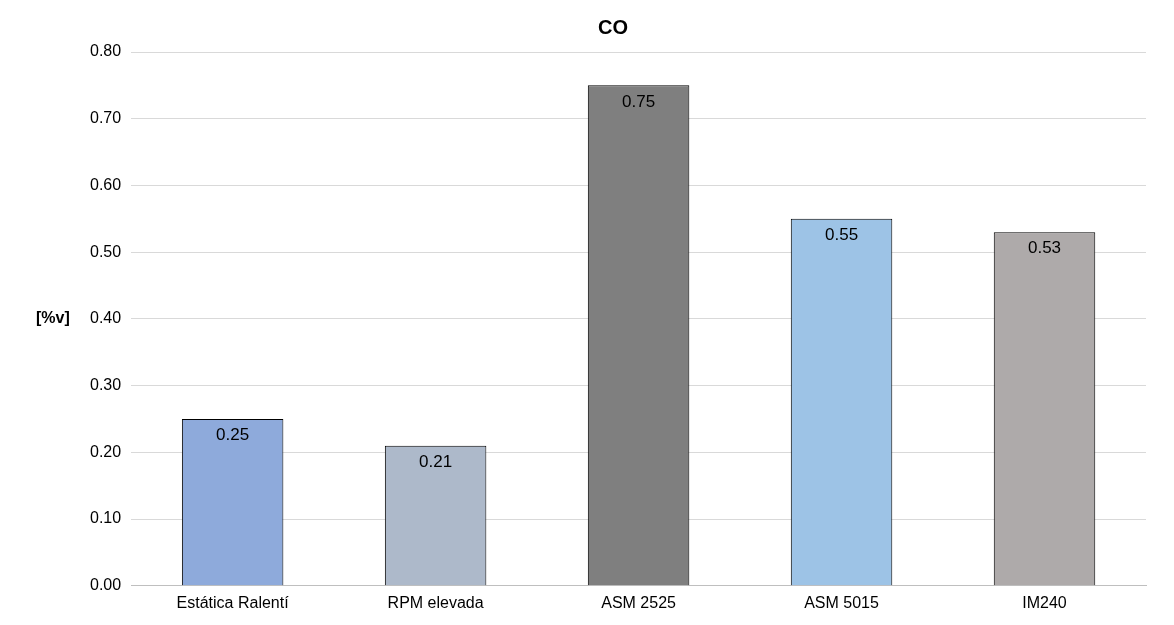  I want to click on data-label: 0.55, so click(842, 234).